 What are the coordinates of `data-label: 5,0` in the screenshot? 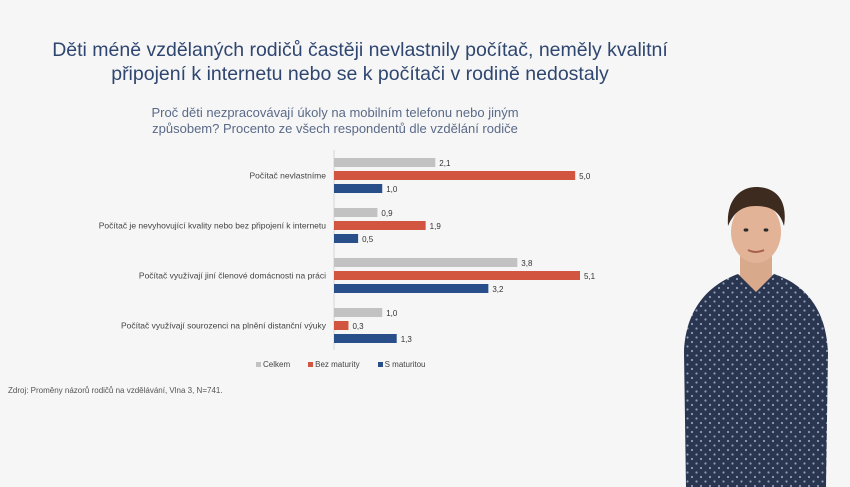 It's located at (585, 176).